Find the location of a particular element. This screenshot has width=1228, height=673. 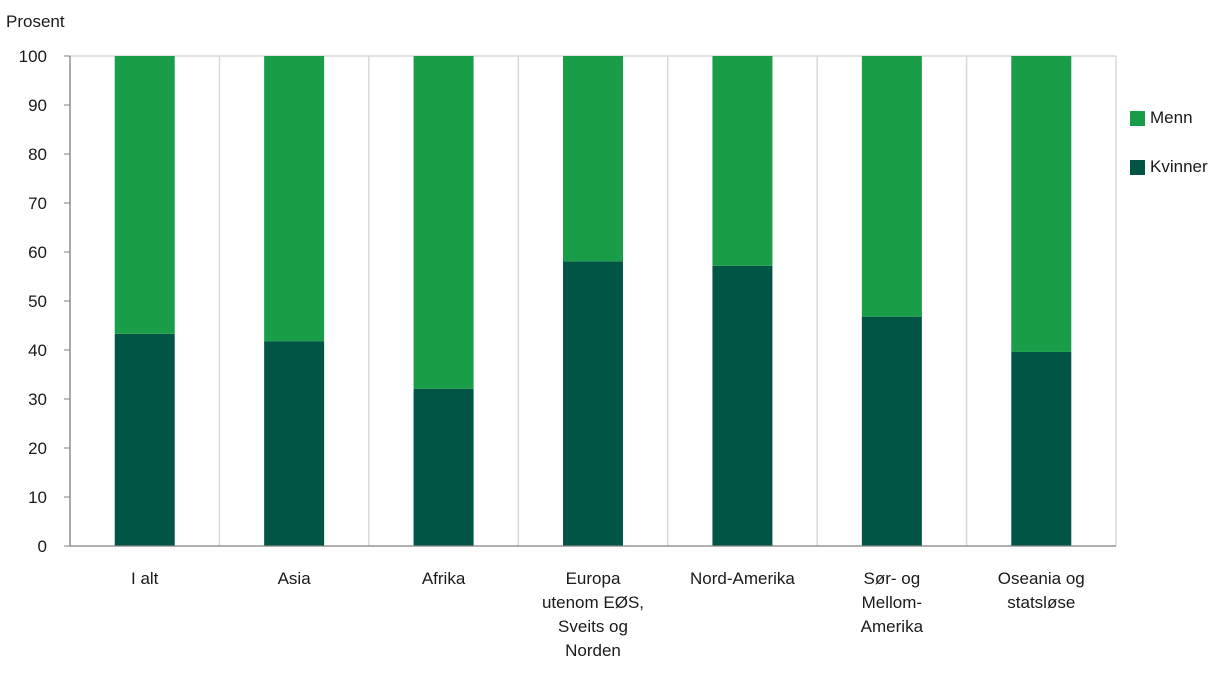

x-tick-label: Oseania og statsløse is located at coordinates (1041, 590).